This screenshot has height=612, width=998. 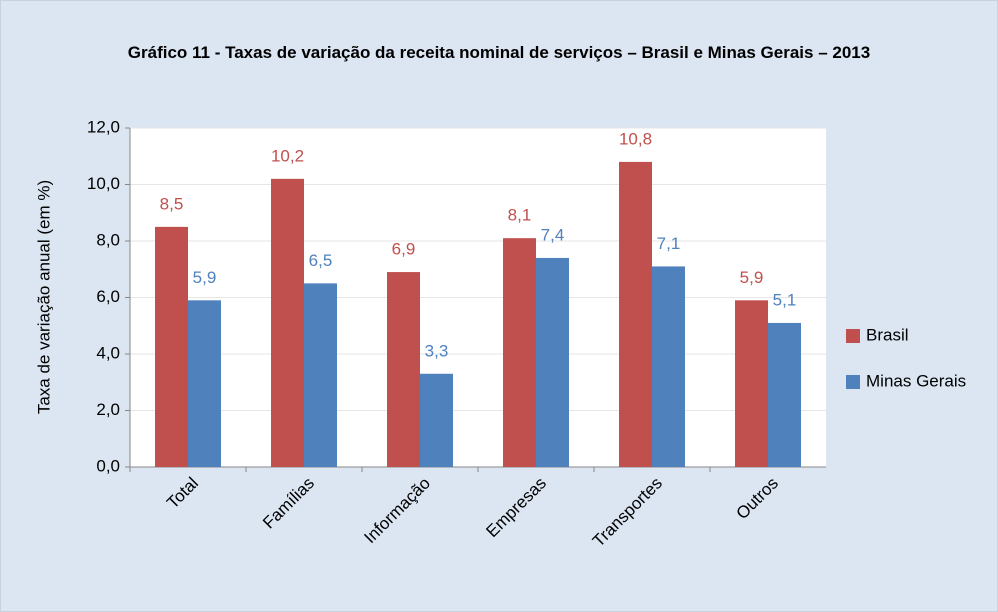 What do you see at coordinates (669, 243) in the screenshot?
I see `data-label: 7,1` at bounding box center [669, 243].